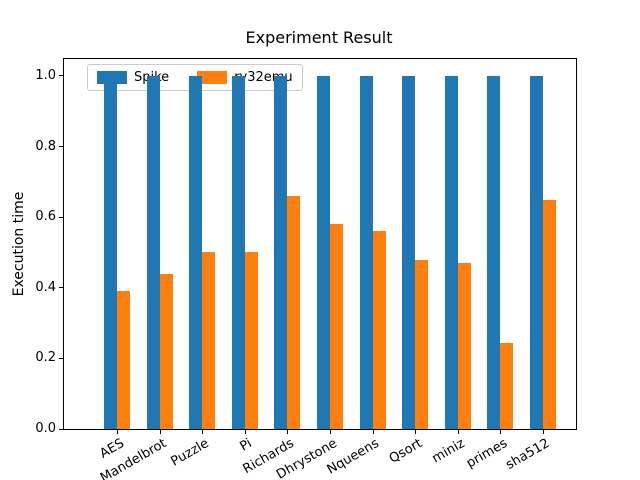 This screenshot has height=480, width=640. What do you see at coordinates (110, 252) in the screenshot?
I see `bar-spike-aes` at bounding box center [110, 252].